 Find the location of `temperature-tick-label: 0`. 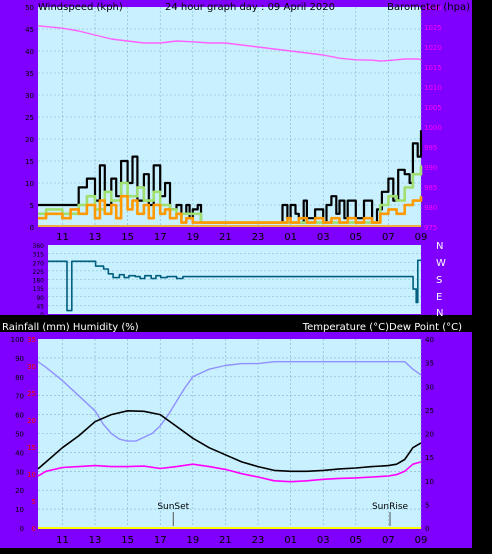

temperature-tick-label: 0 is located at coordinates (427, 529).